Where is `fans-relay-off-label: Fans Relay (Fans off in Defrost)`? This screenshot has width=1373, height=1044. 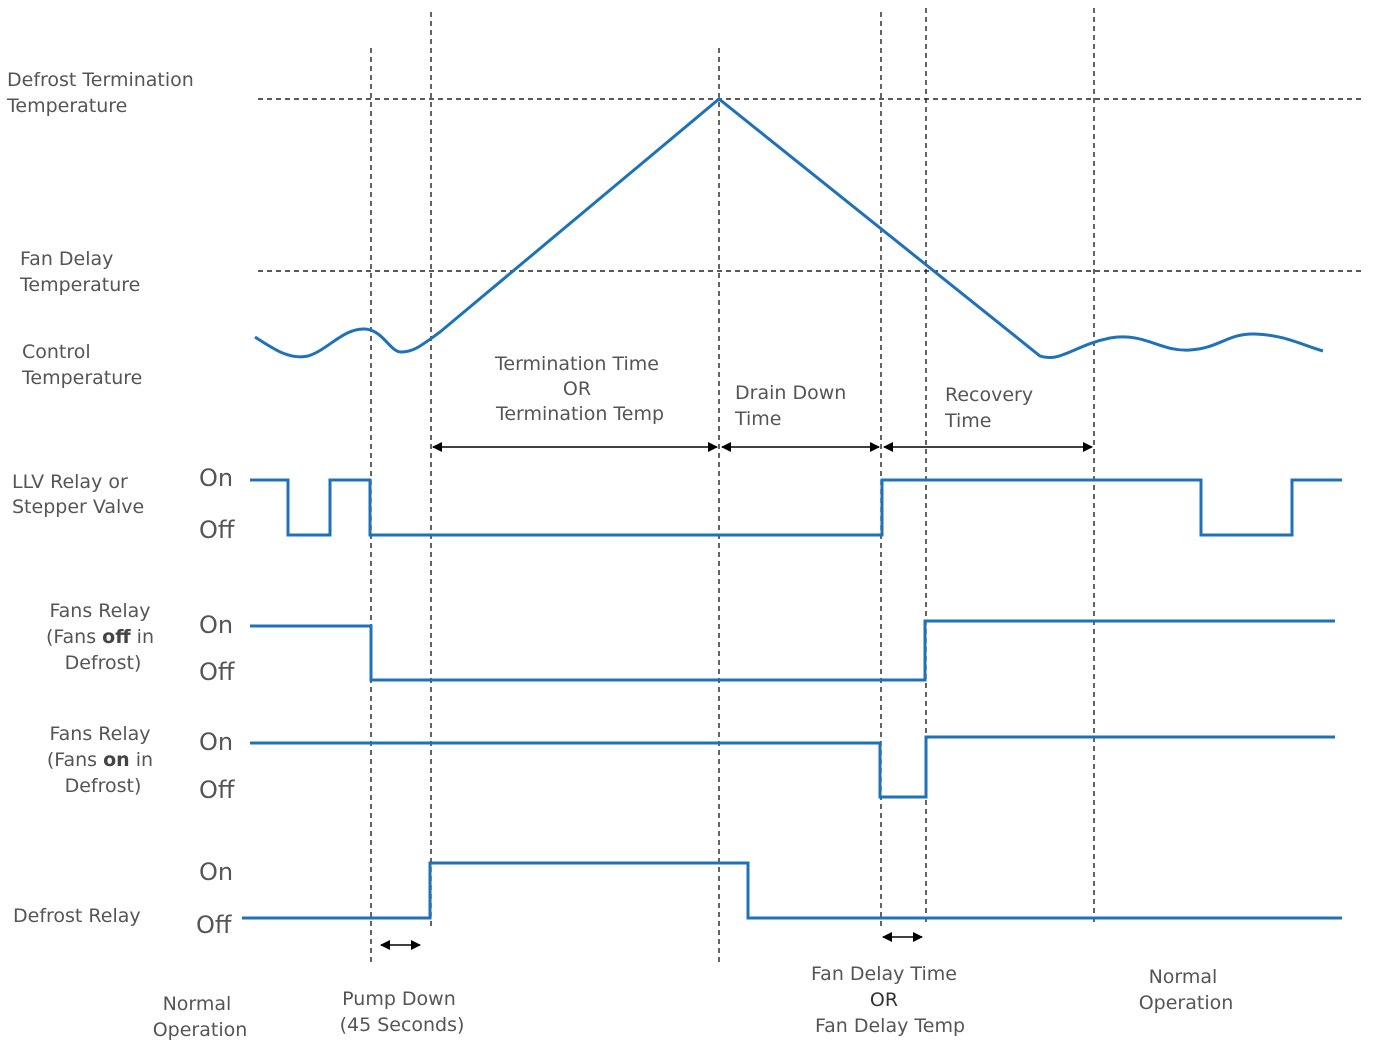
fans-relay-off-label: Fans Relay (Fans off in Defrost) is located at coordinates (103, 637).